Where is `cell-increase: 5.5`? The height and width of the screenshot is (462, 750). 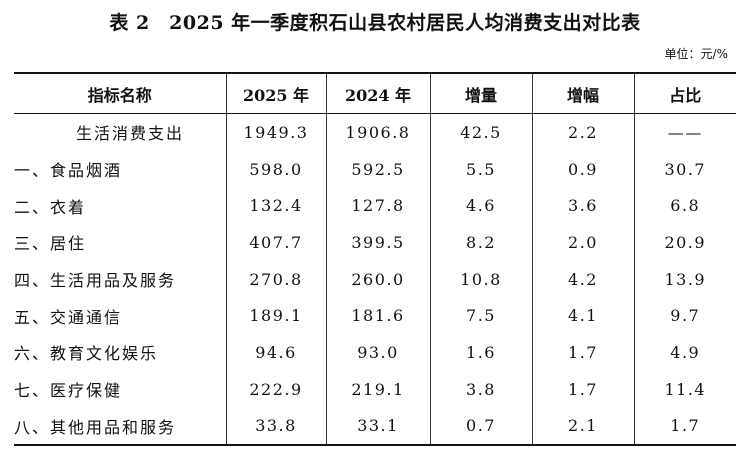
cell-increase: 5.5 is located at coordinates (481, 169).